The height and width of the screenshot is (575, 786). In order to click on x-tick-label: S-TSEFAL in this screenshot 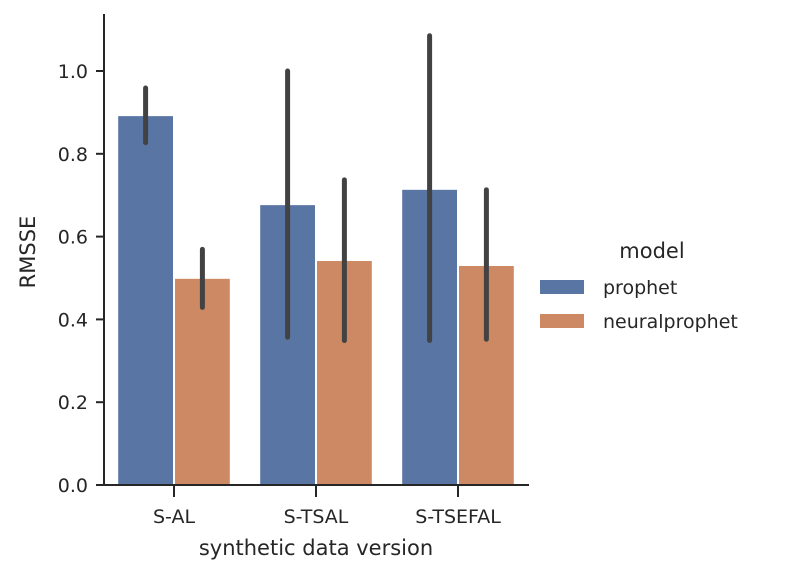, I will do `click(458, 517)`.